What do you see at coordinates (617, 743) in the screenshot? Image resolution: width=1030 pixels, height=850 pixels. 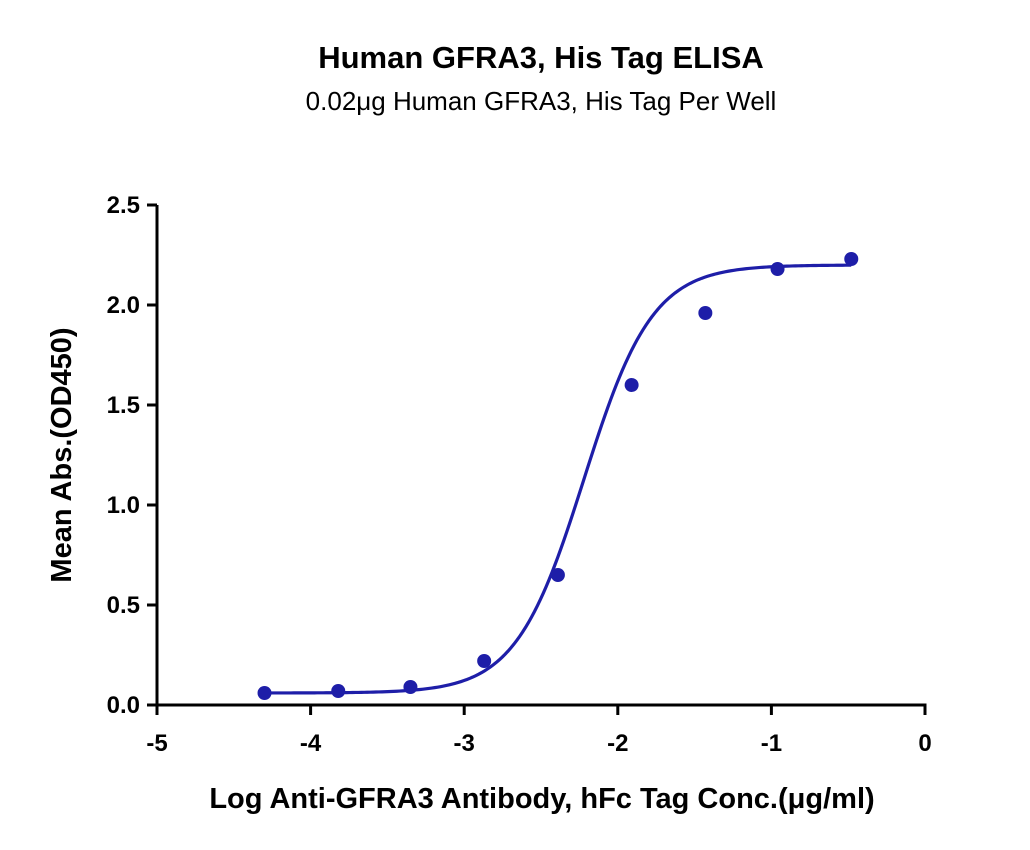 I see `x-tick-label: -2` at bounding box center [617, 743].